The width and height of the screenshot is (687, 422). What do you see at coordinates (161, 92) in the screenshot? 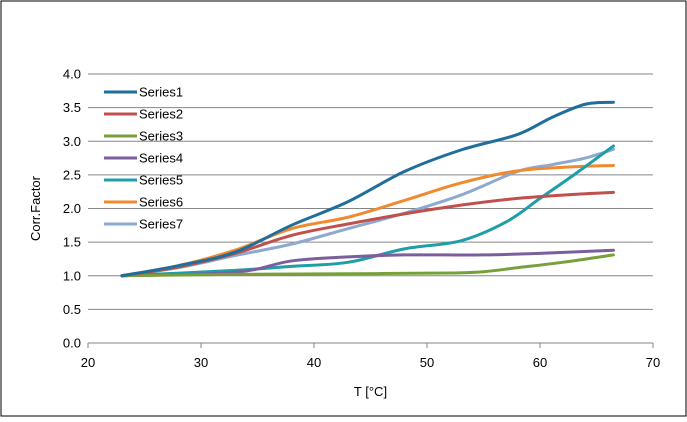
I see `legend-label: Series1` at bounding box center [161, 92].